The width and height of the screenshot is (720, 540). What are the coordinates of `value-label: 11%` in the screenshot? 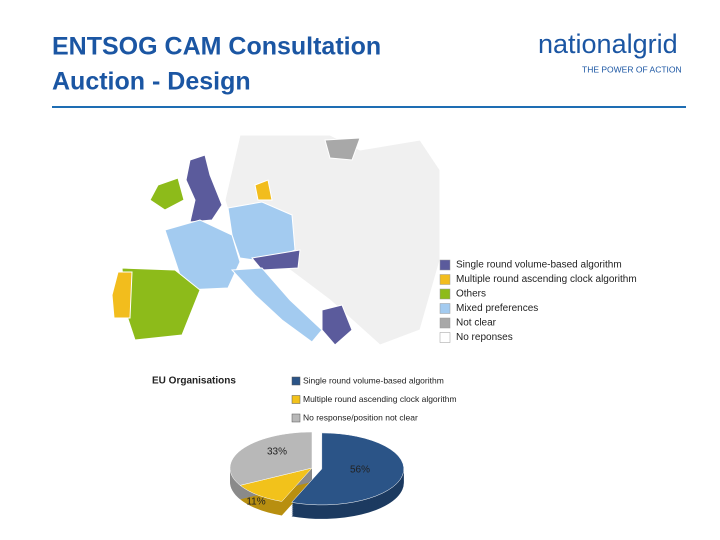 It's located at (255, 502).